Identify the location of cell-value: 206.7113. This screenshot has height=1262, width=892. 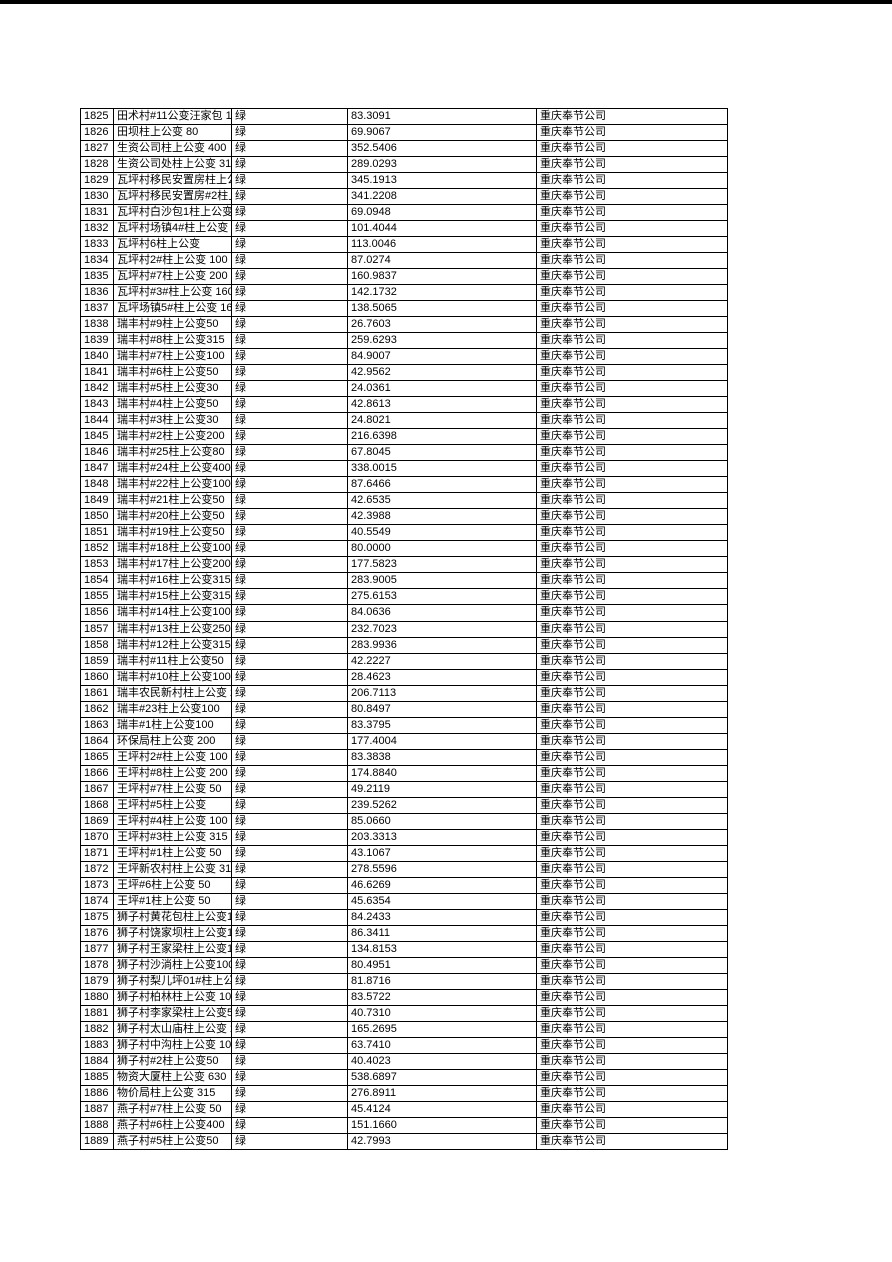
(442, 693).